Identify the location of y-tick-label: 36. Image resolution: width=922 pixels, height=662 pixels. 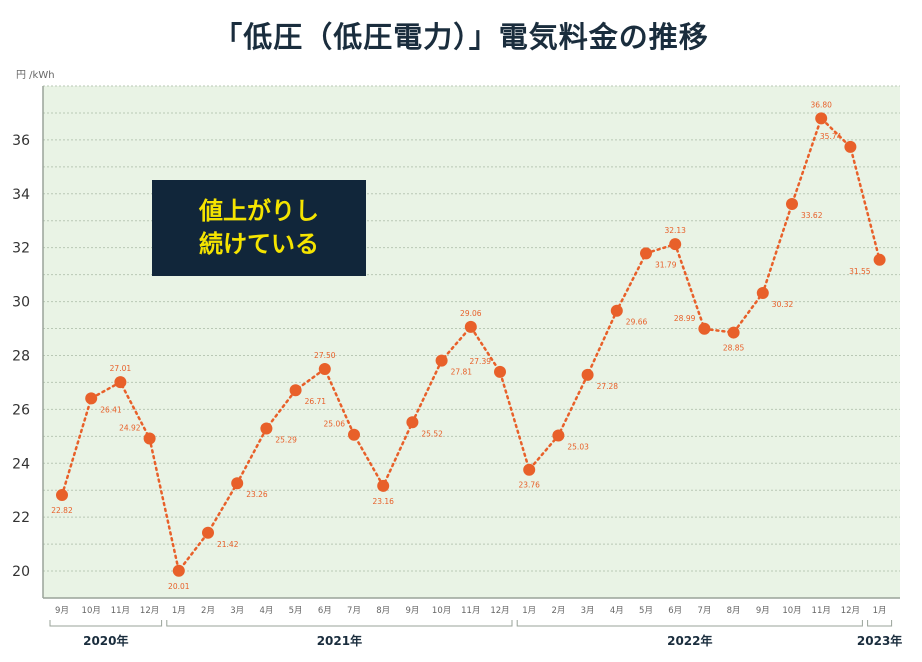
(21, 141).